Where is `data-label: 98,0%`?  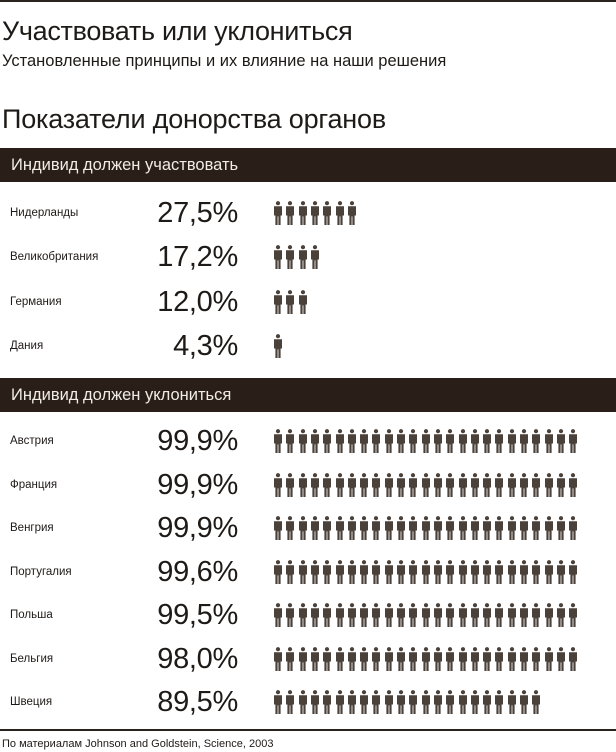 data-label: 98,0% is located at coordinates (197, 658).